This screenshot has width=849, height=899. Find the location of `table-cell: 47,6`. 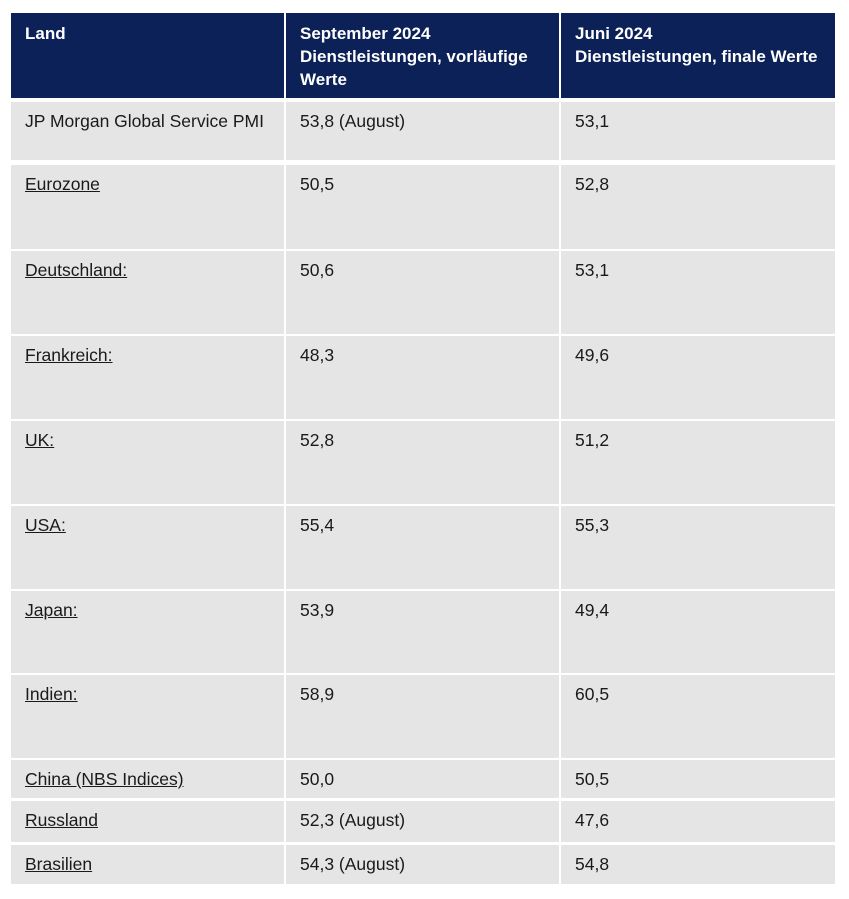

table-cell: 47,6 is located at coordinates (698, 821).